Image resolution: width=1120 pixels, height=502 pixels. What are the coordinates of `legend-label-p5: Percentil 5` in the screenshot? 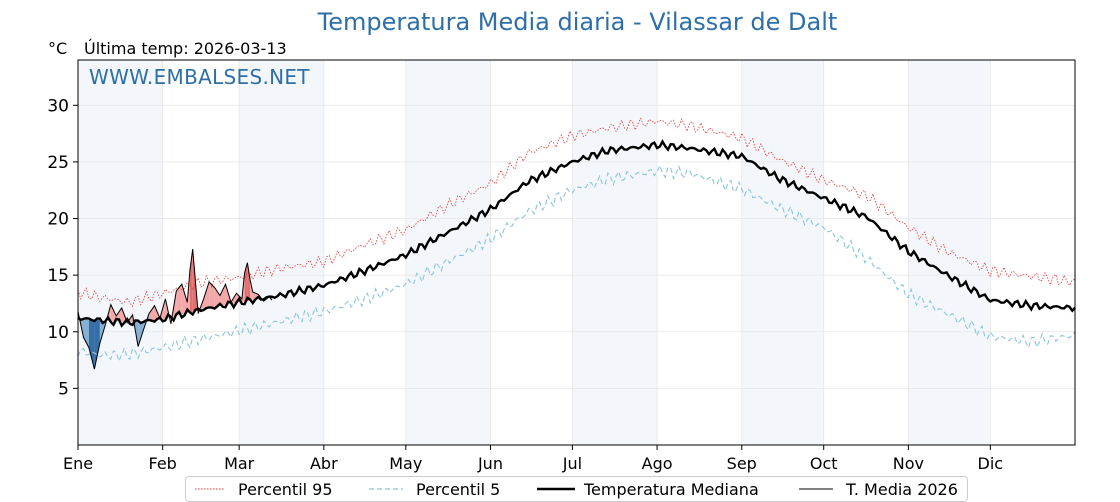 It's located at (458, 489).